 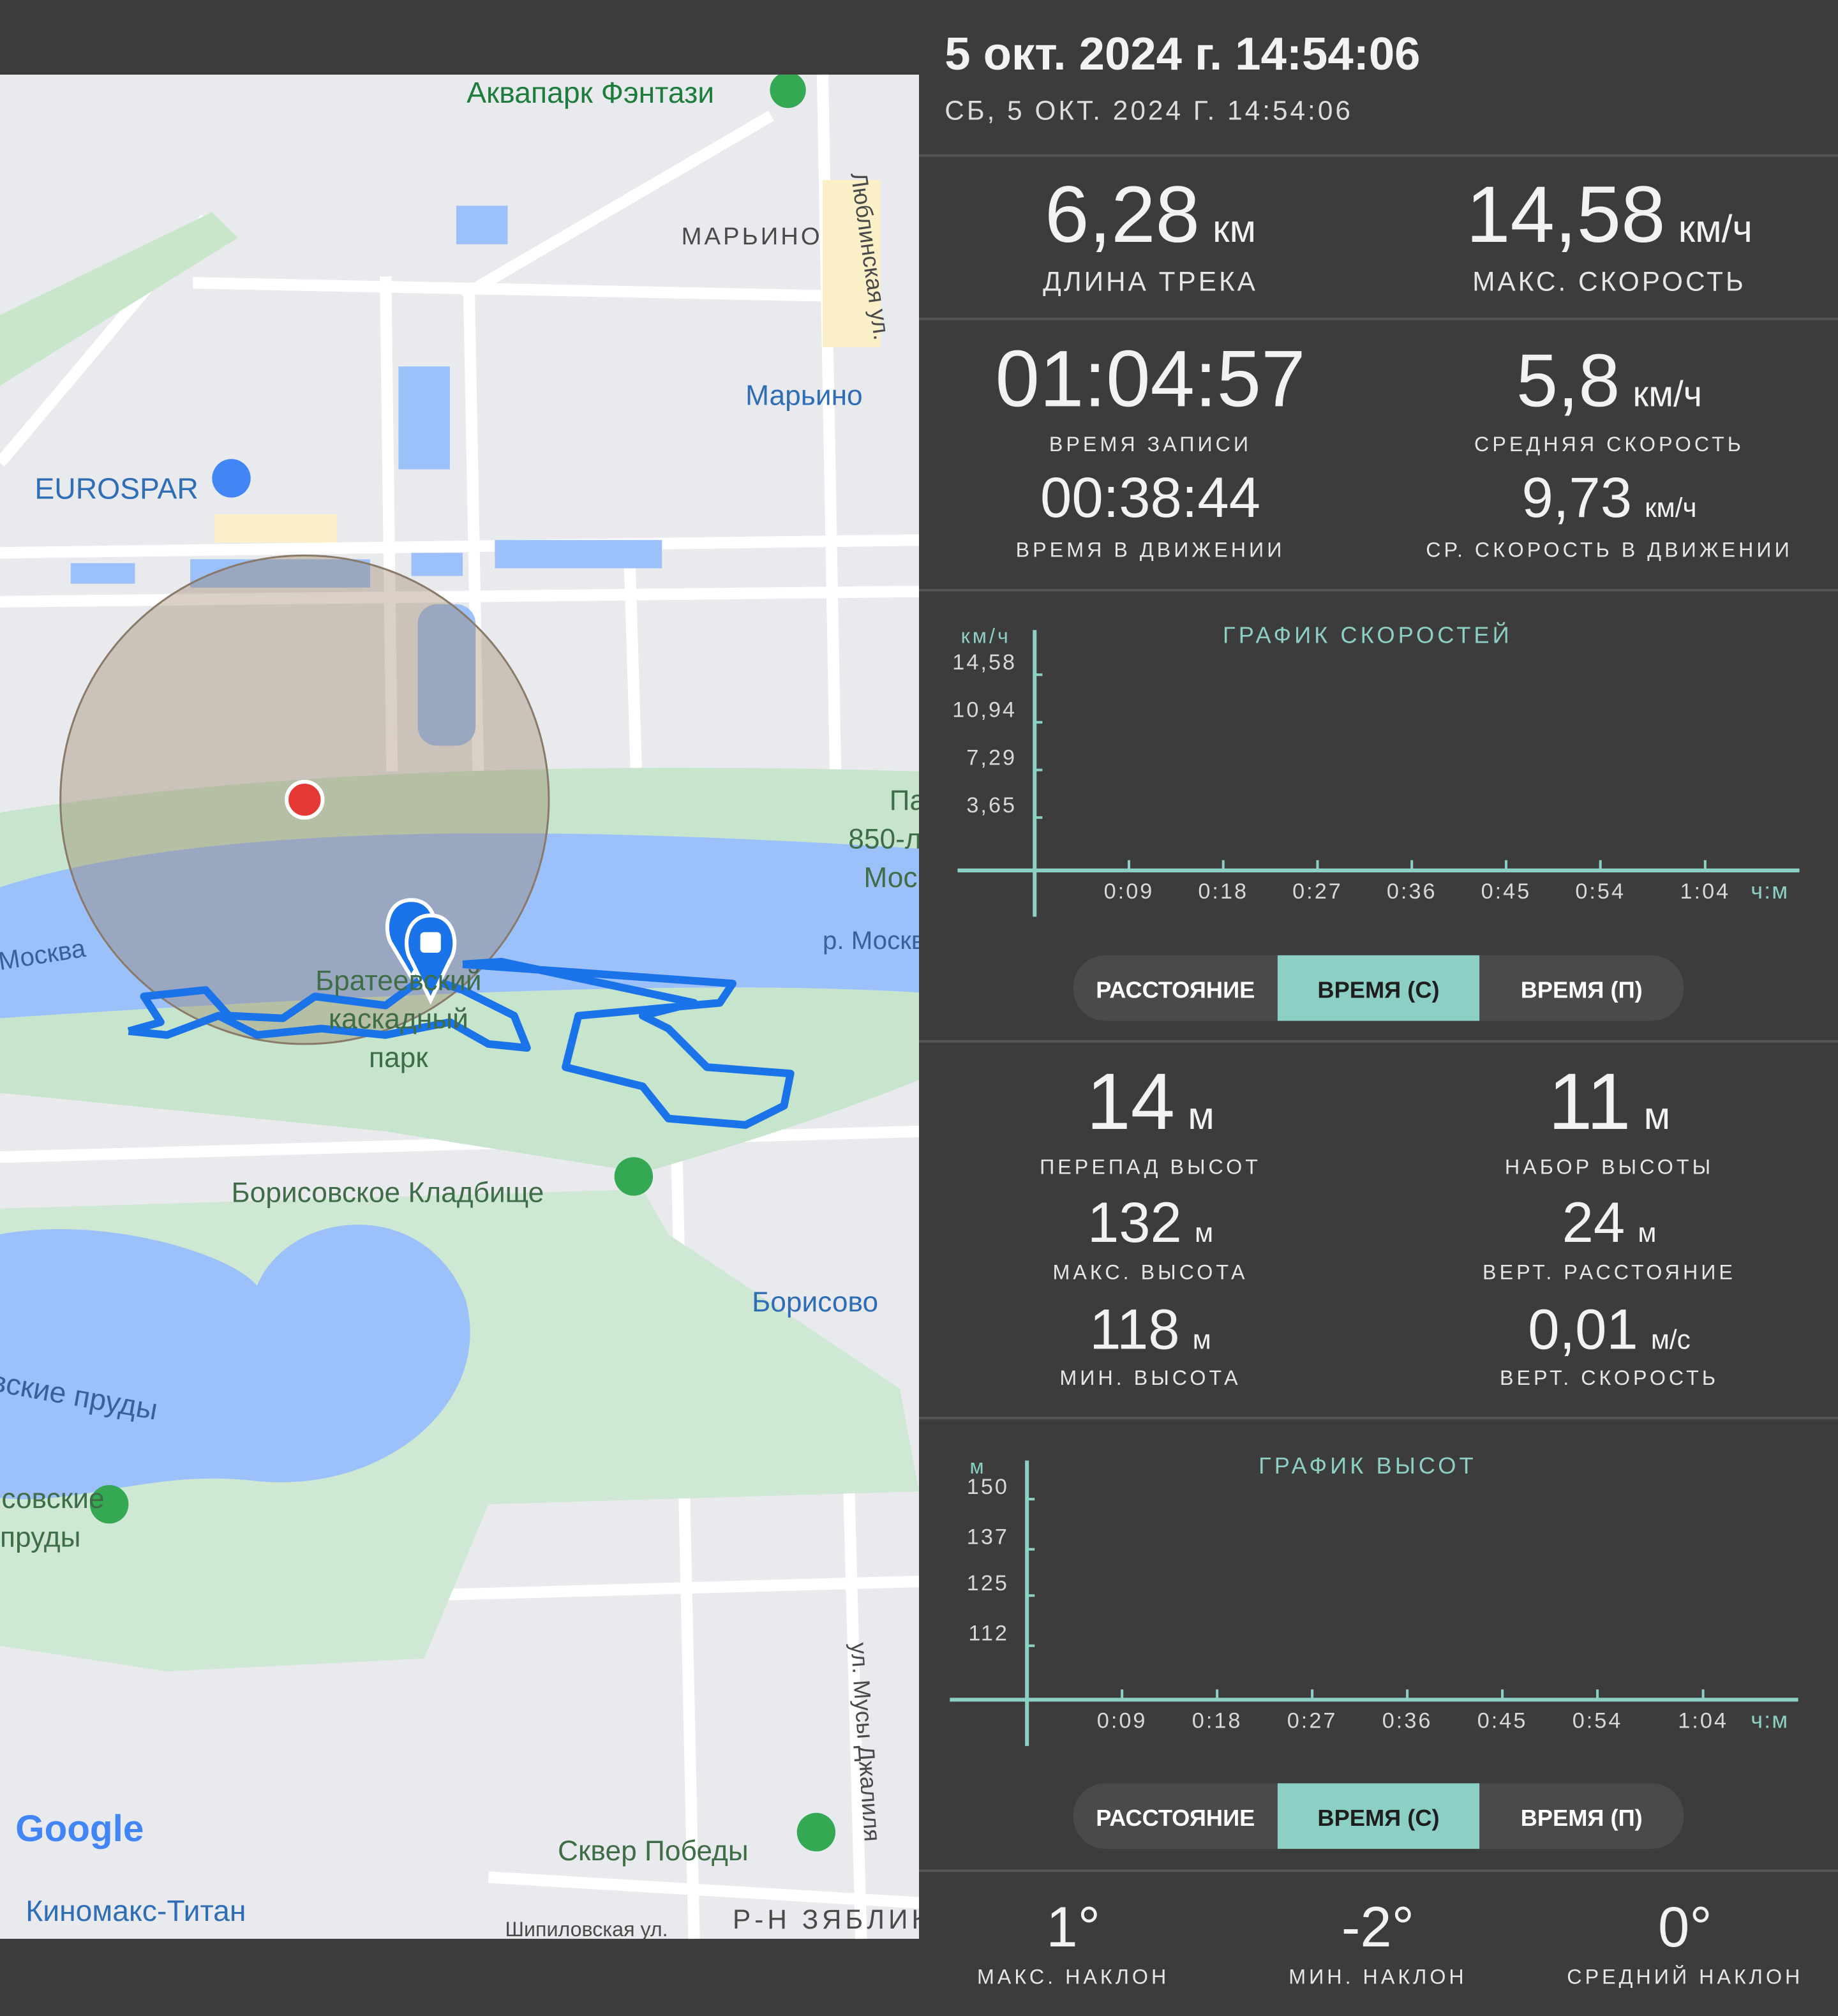 I want to click on end-pin-icon, so click(x=430, y=943).